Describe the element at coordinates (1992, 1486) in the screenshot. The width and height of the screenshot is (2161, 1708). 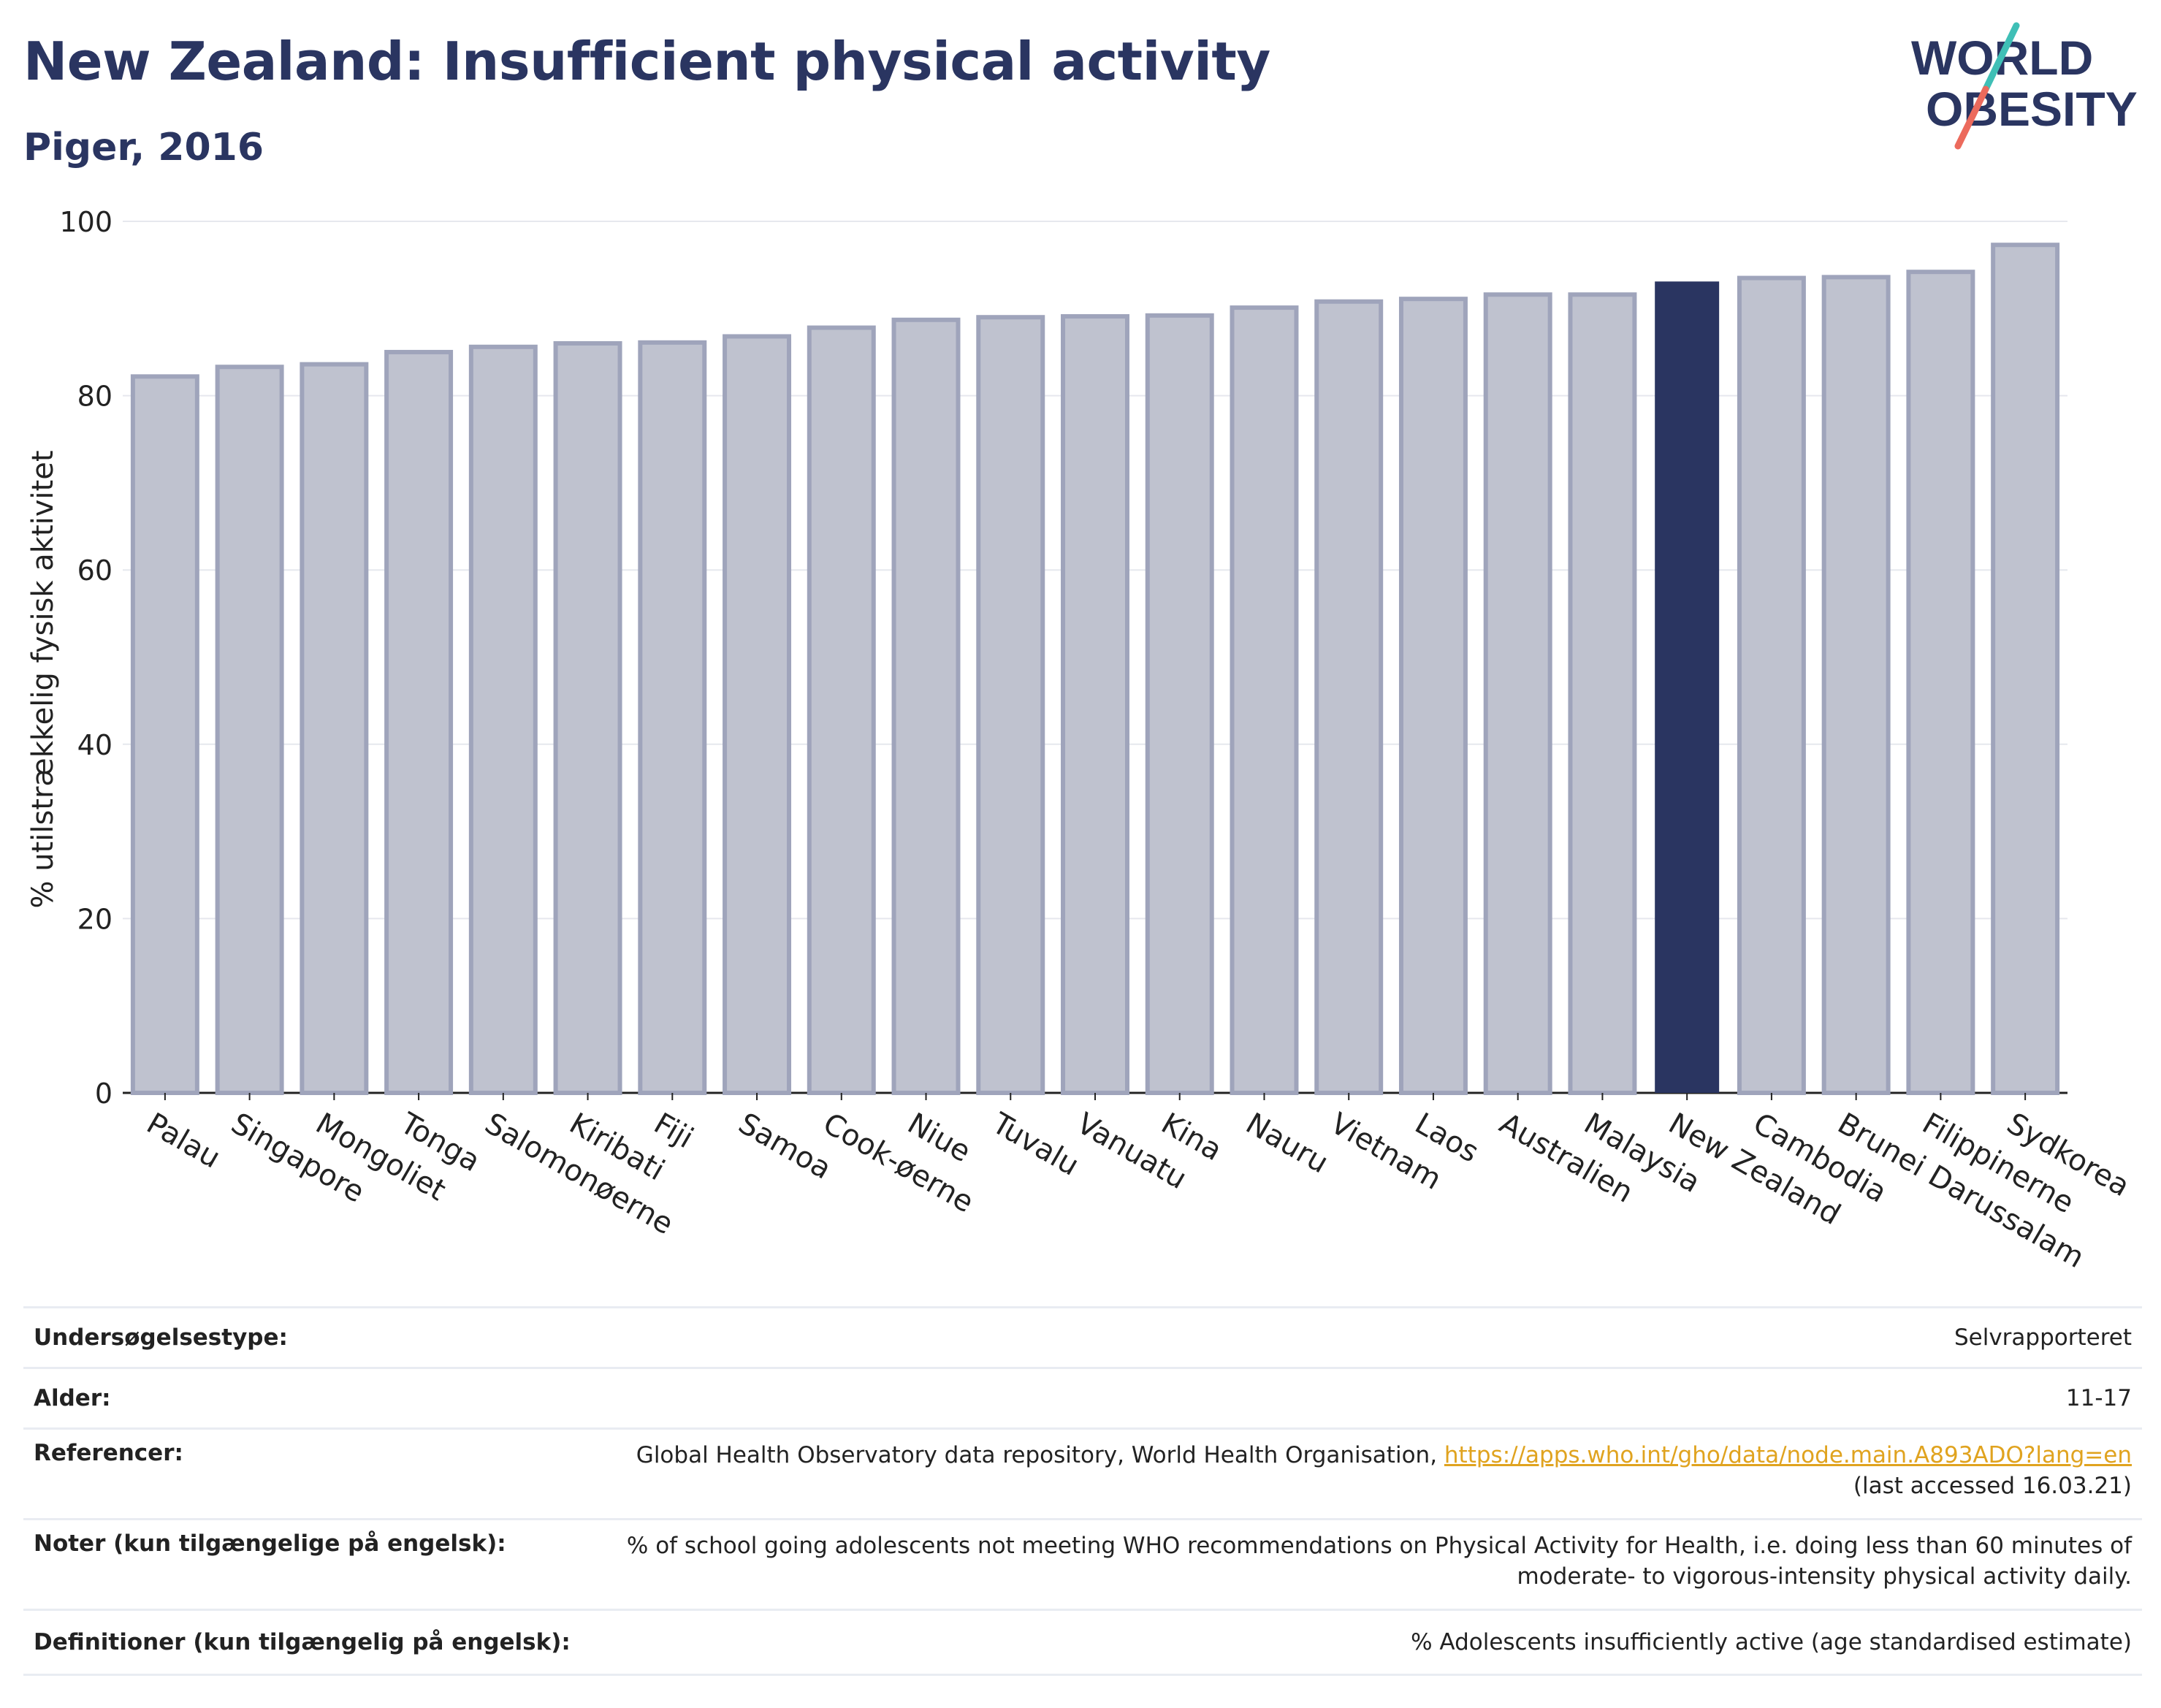
I see `reference-accessed: (last accessed 16.03.21)` at that location.